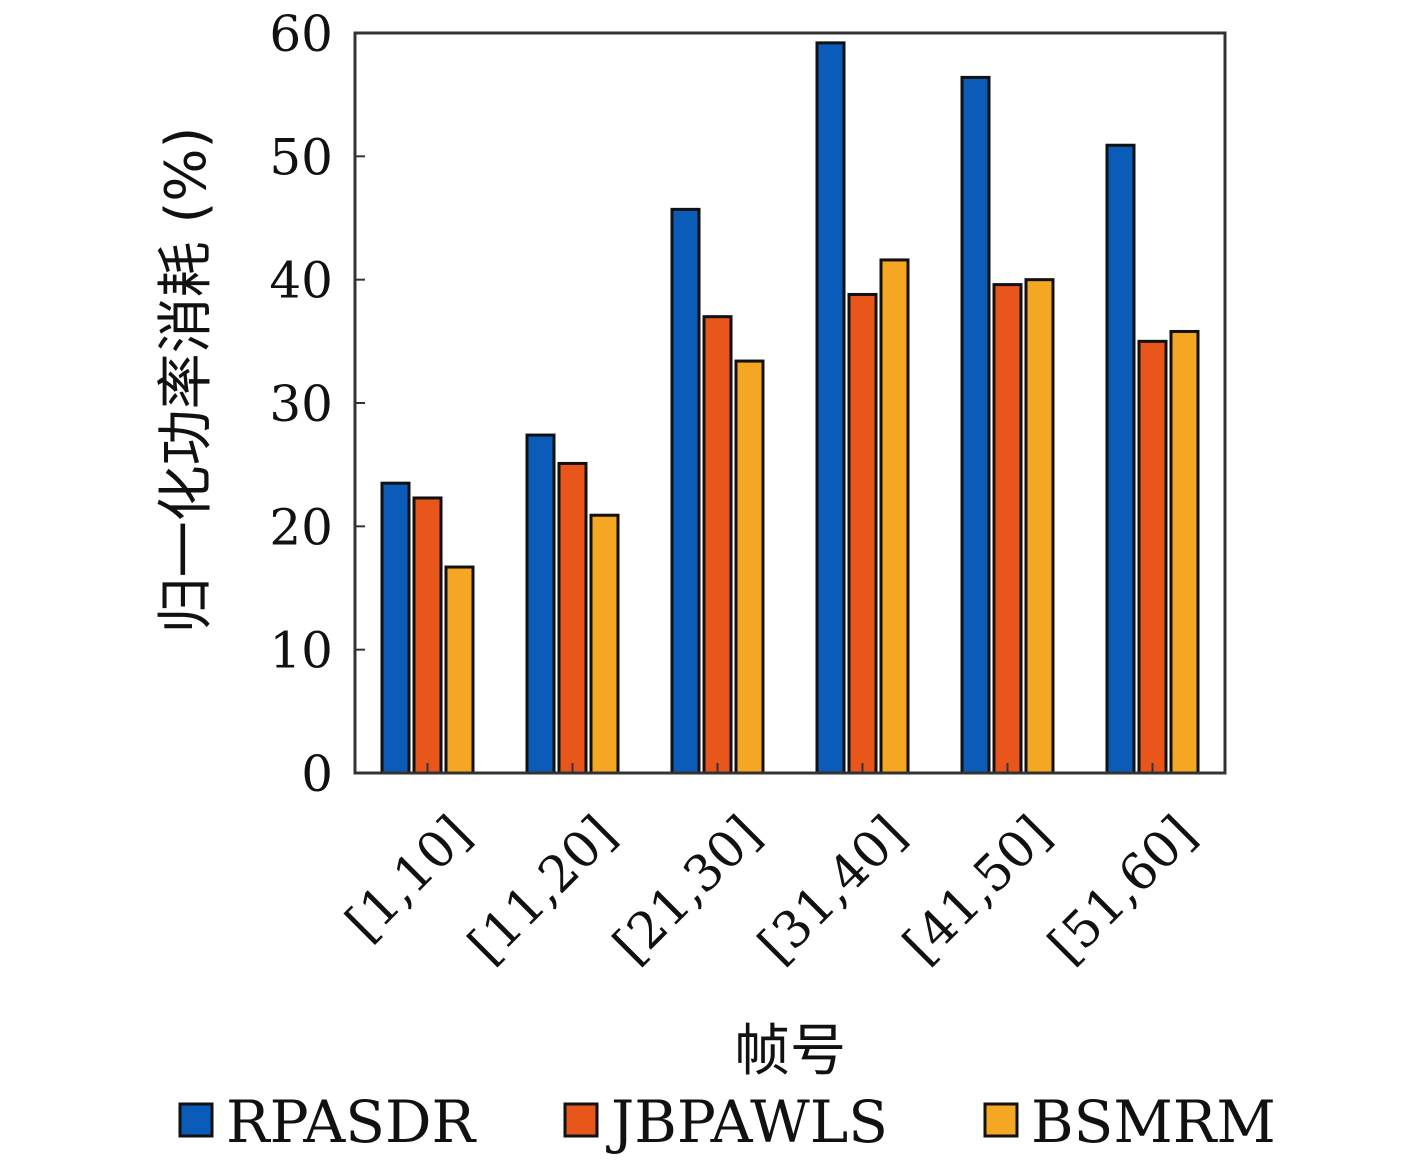 Image resolution: width=1417 pixels, height=1175 pixels. Describe the element at coordinates (790, 1051) in the screenshot. I see `x-axis-title: 帧号` at that location.